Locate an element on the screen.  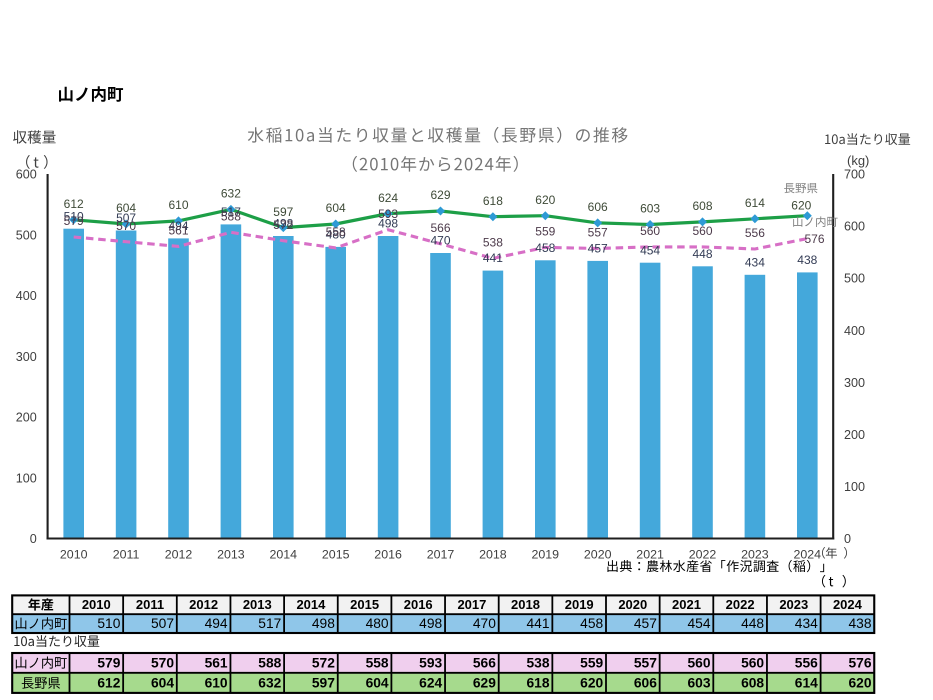
svg-text: 610 is located at coordinates (178, 205).